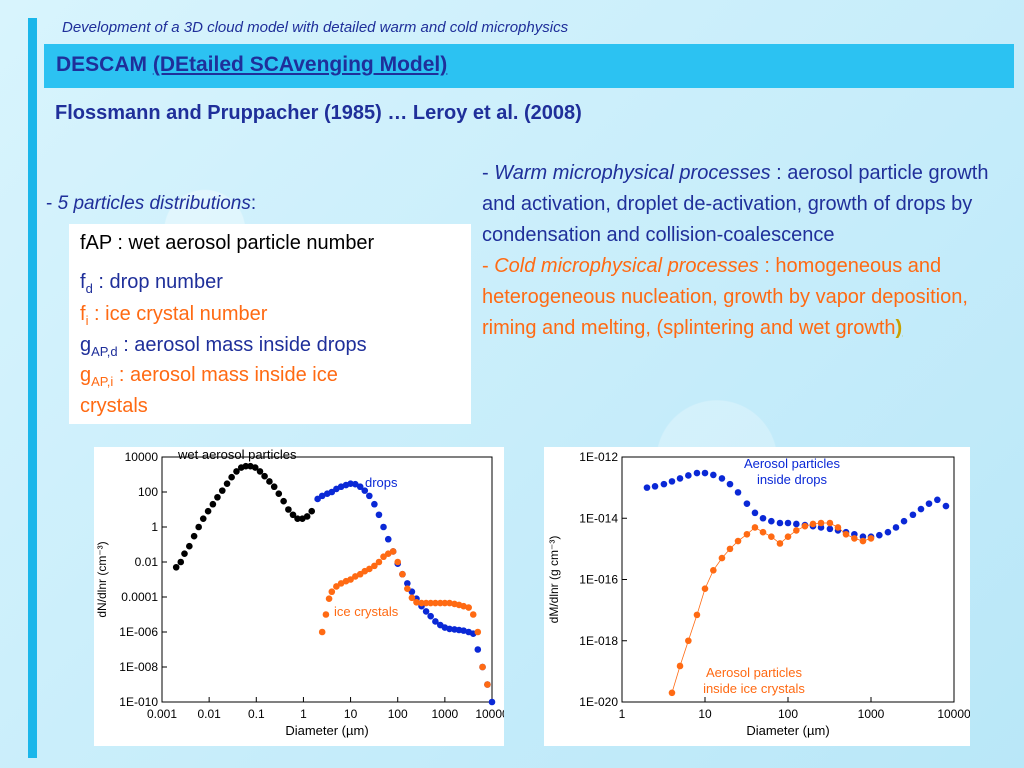 This screenshot has height=768, width=1024. What do you see at coordinates (237, 454) in the screenshot?
I see `series-label: wet aerosol particles` at bounding box center [237, 454].